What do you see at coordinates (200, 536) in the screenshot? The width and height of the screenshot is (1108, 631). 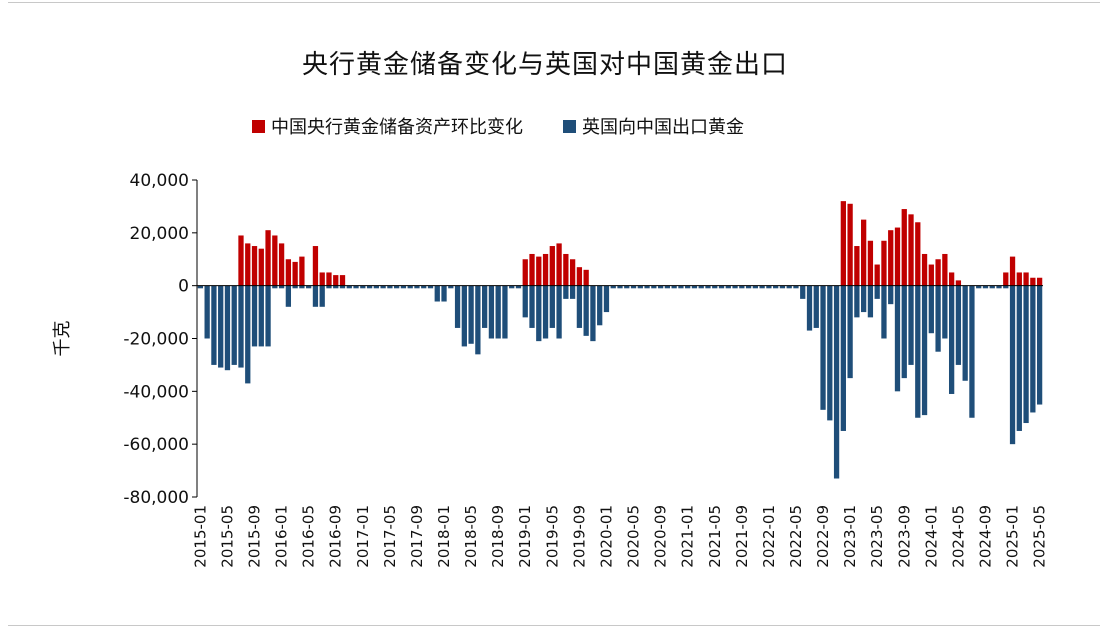 I see `x-tick-label: 2015-01` at bounding box center [200, 536].